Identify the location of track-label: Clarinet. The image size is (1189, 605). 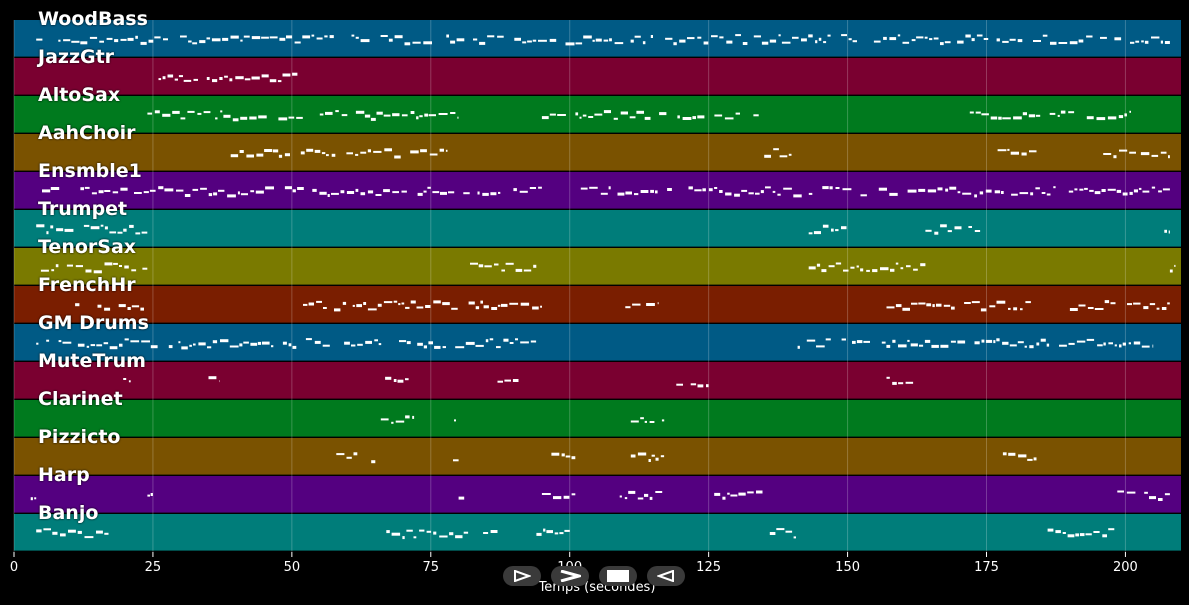
(80, 399).